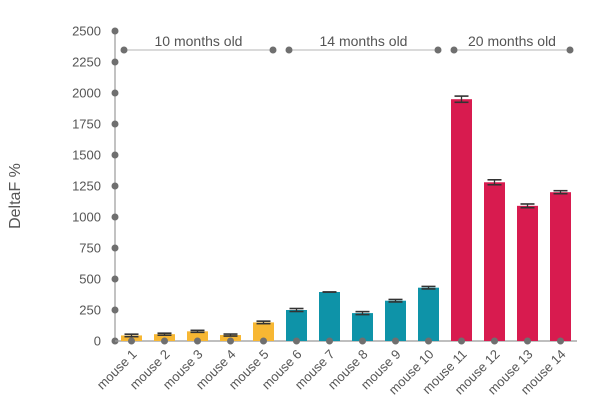 The width and height of the screenshot is (590, 408). I want to click on group-brackets: 10 months old 14 months old 20 months old, so click(347, 43).